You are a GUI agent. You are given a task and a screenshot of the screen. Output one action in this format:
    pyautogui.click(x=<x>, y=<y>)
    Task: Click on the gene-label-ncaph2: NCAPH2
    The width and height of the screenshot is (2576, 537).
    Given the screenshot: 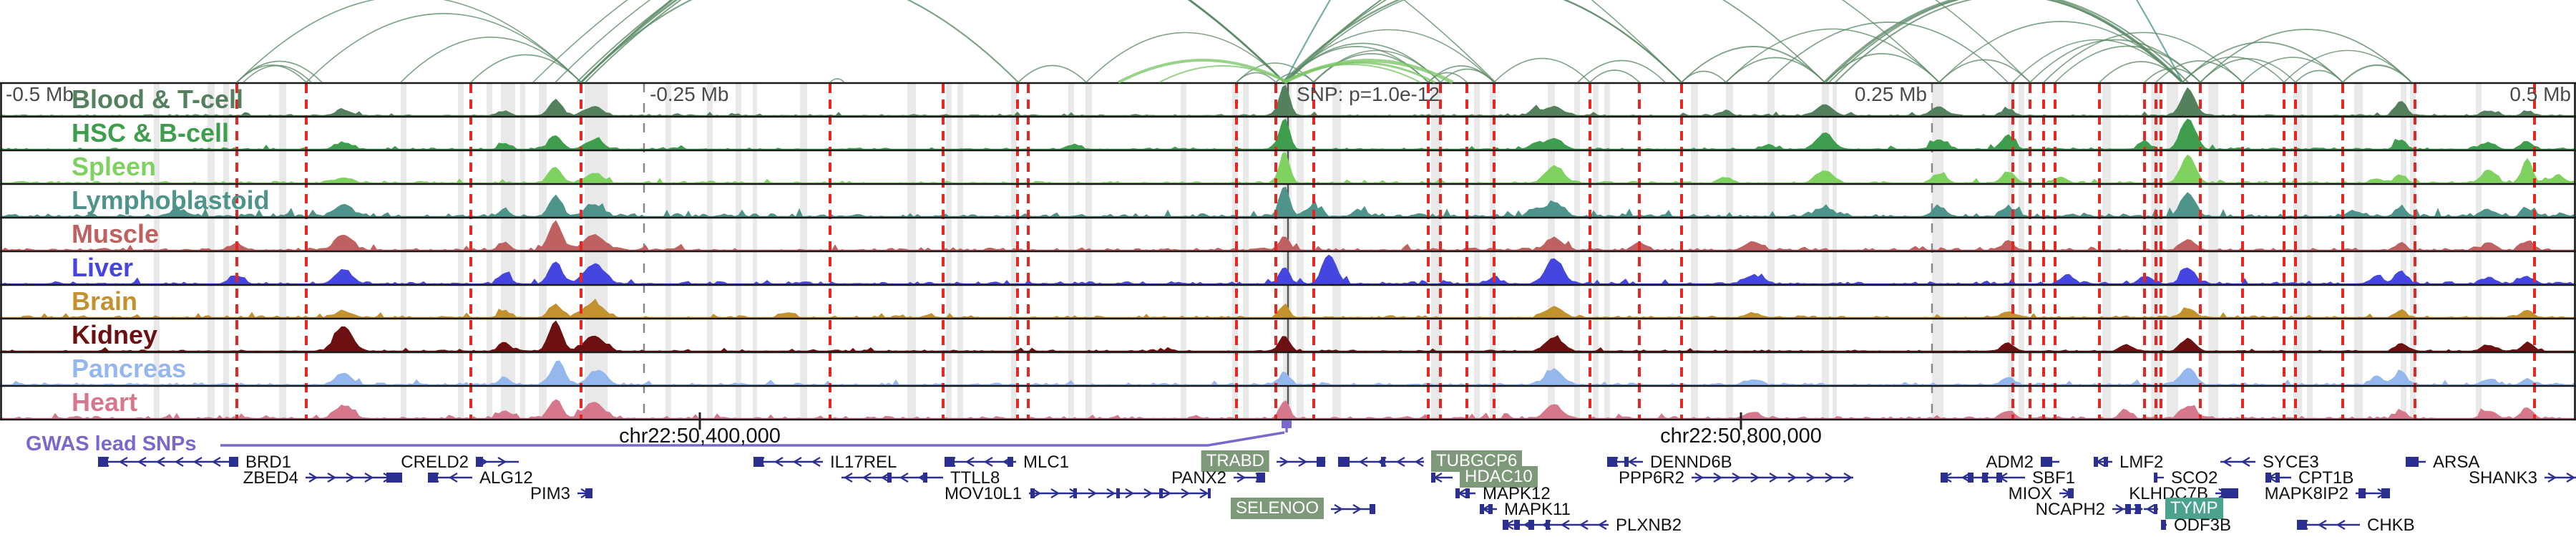 What is the action you would take?
    pyautogui.click(x=2070, y=509)
    